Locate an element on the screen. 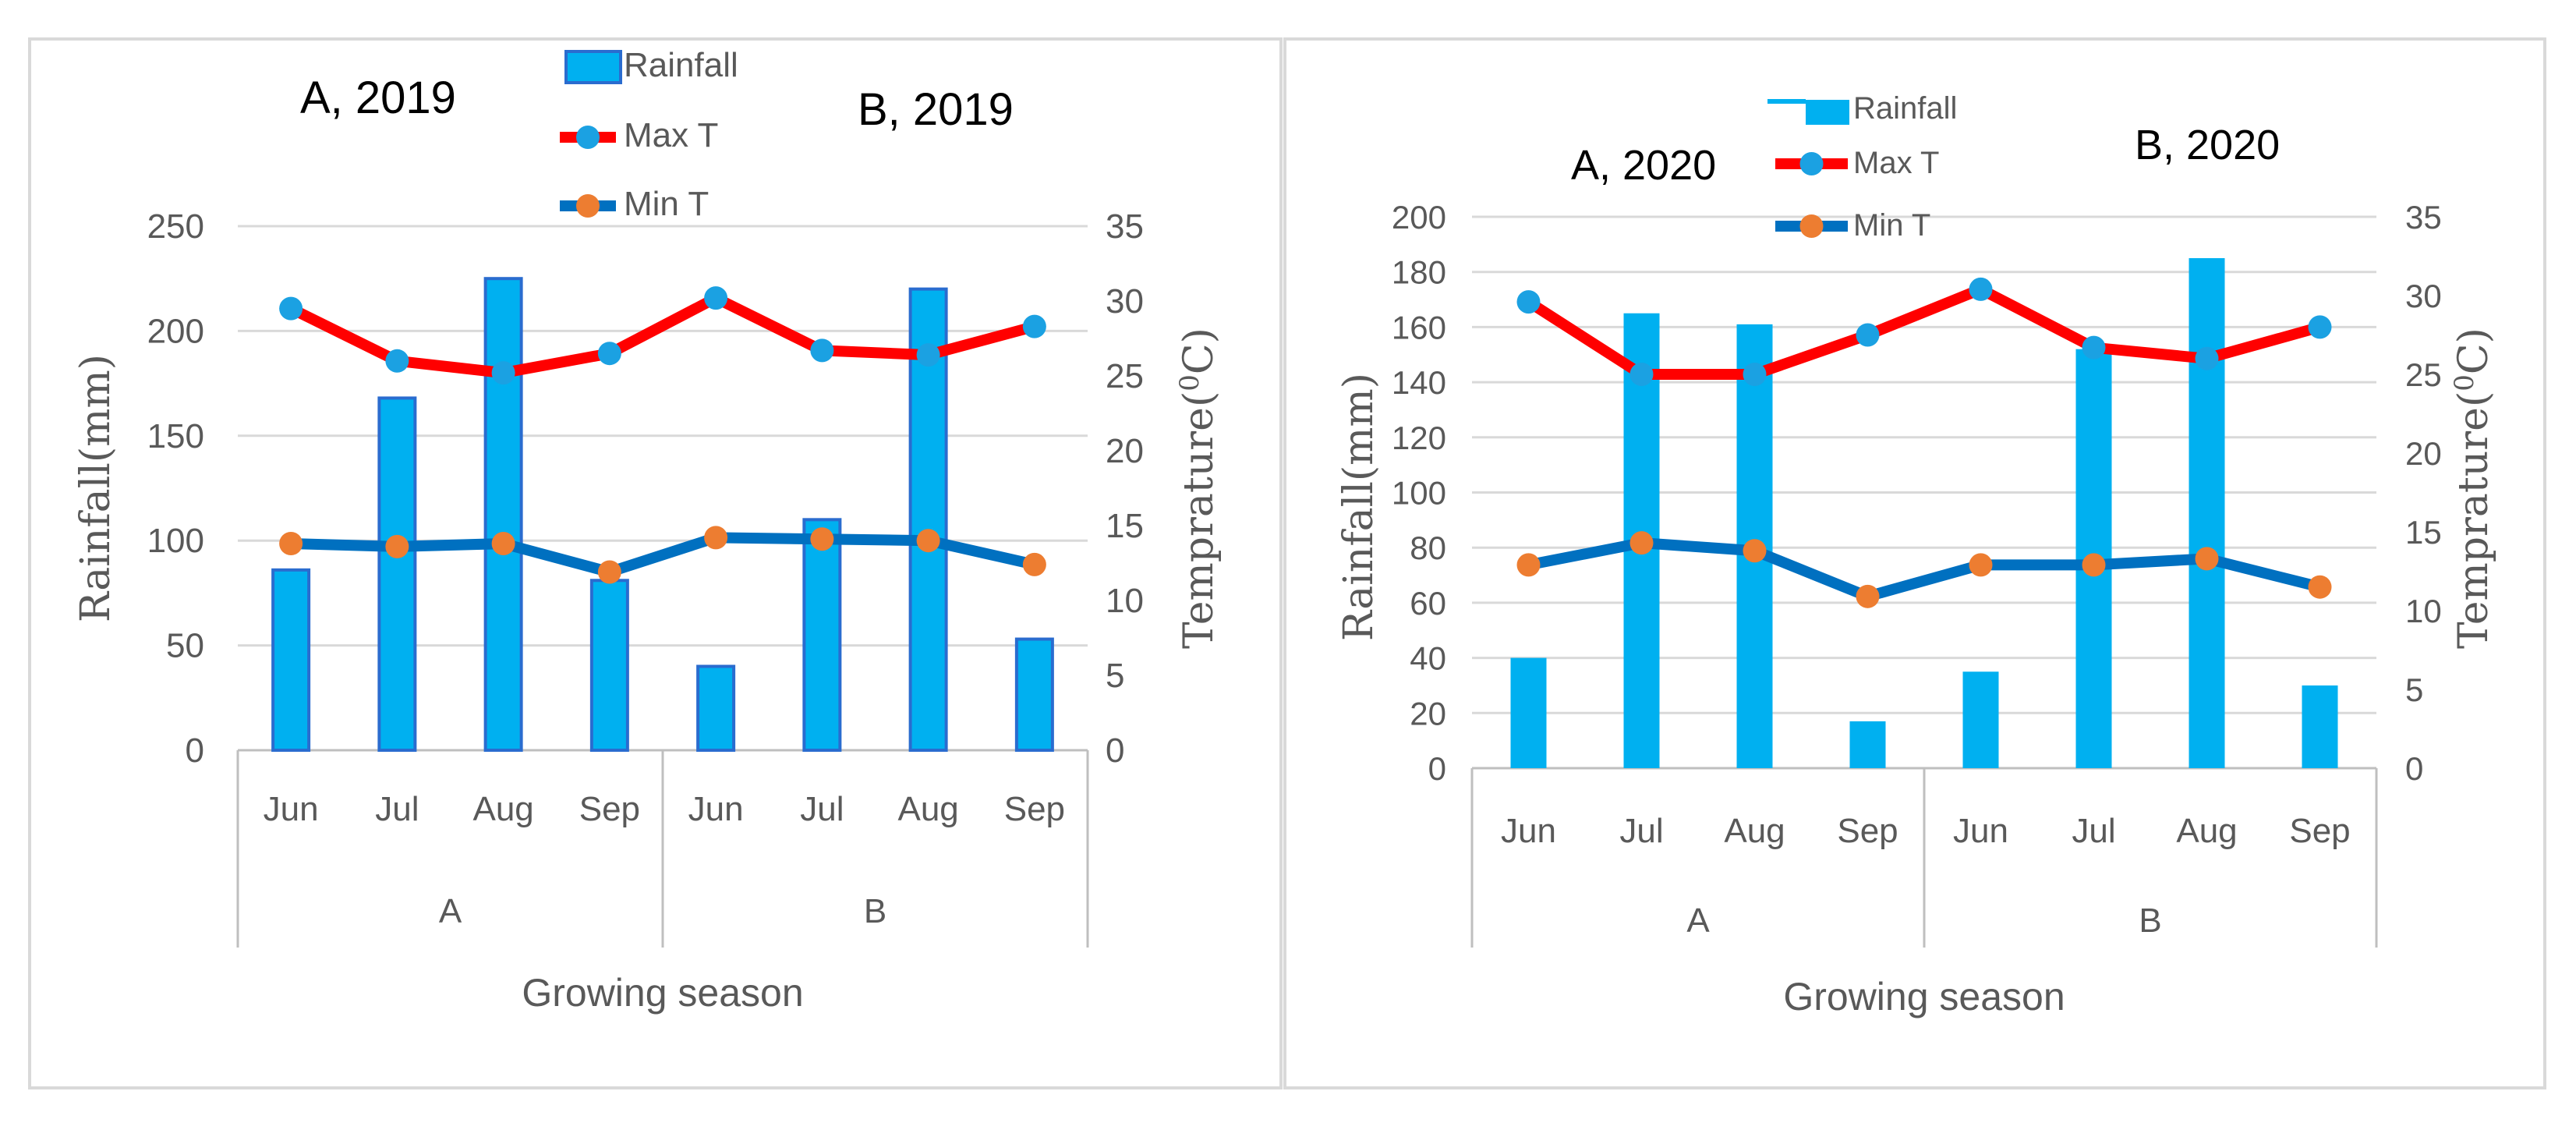 This screenshot has width=2576, height=1123. y-tick-label: 160 is located at coordinates (1419, 327).